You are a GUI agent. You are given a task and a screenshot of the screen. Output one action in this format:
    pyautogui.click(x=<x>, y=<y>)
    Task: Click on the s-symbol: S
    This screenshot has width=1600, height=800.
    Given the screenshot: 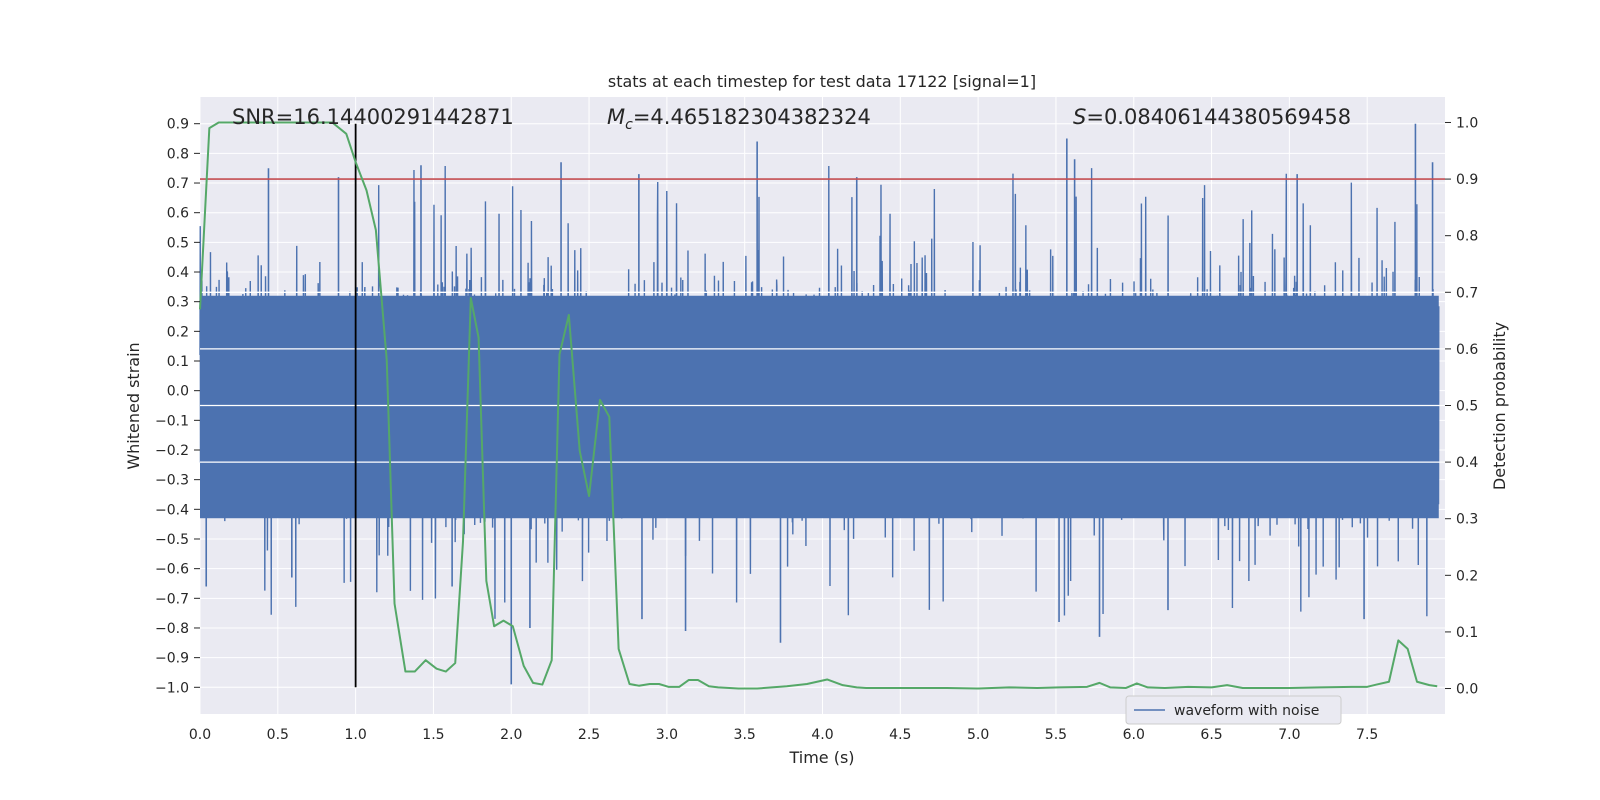 What is the action you would take?
    pyautogui.click(x=1079, y=117)
    